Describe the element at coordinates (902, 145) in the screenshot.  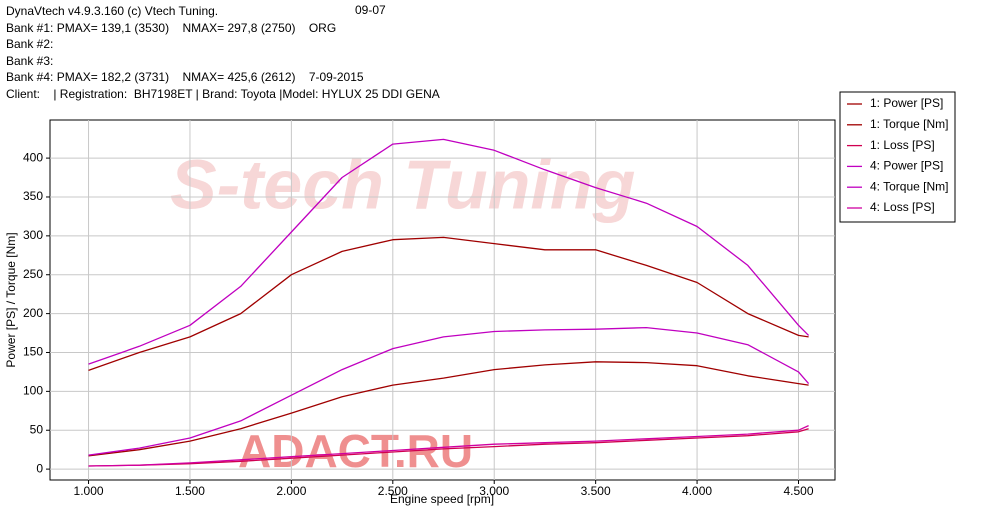
I see `legend-label: 1: Loss [PS]` at that location.